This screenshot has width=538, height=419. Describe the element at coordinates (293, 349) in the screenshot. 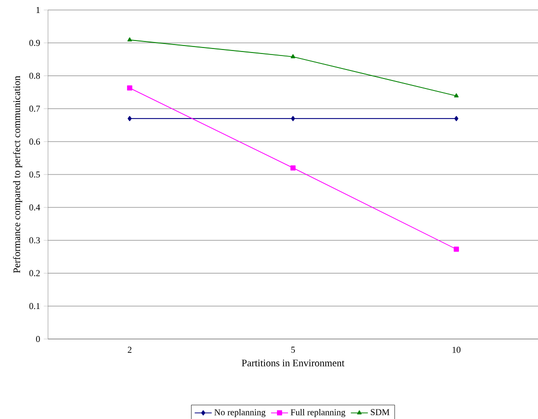

I see `x-tick-label: 5` at that location.